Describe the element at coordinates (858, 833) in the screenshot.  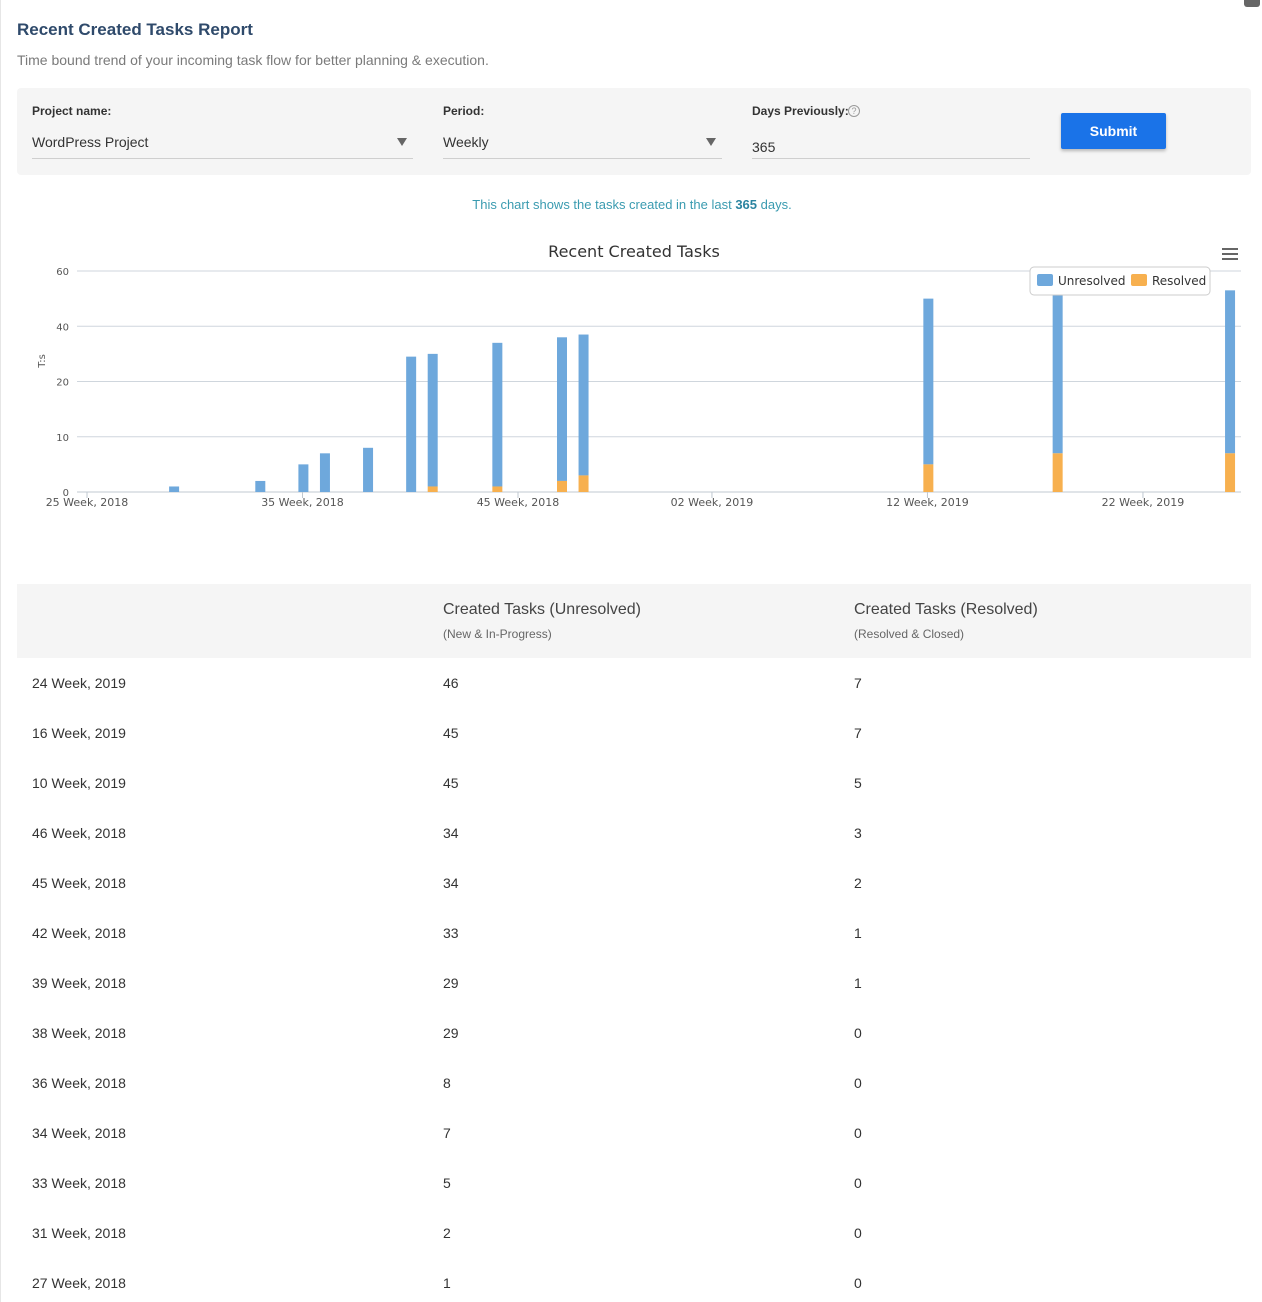
I see `row-resolved-cell: 3` at that location.